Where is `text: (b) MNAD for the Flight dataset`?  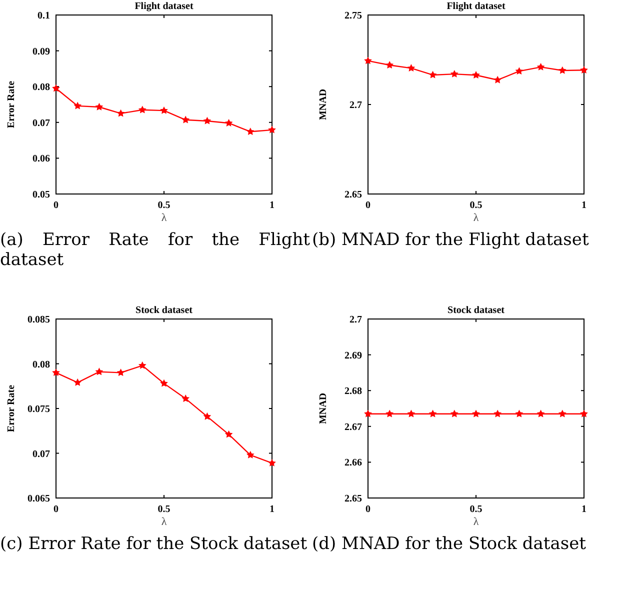
text: (b) MNAD for the Flight dataset is located at coordinates (451, 240).